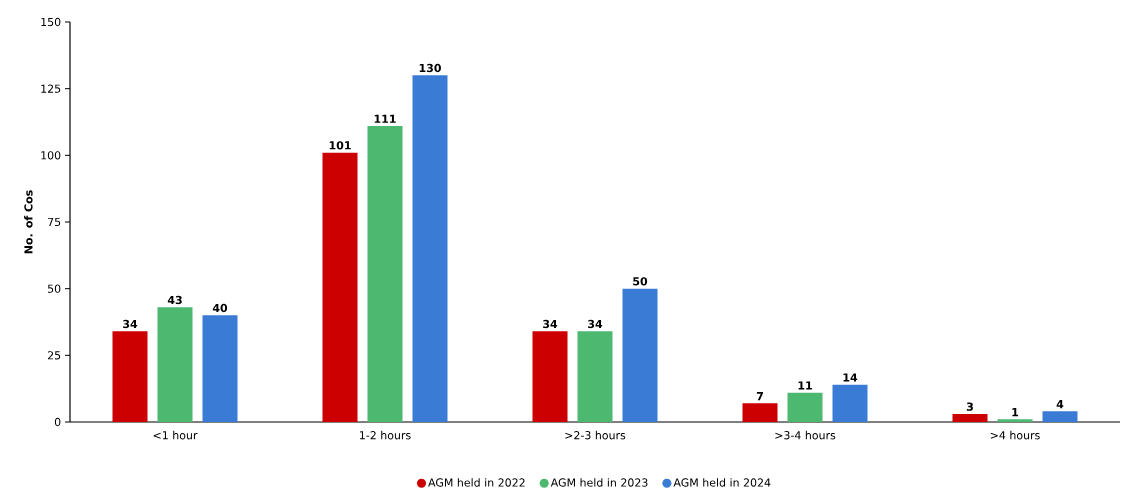  What do you see at coordinates (51, 155) in the screenshot?
I see `y-tick-label: 100` at bounding box center [51, 155].